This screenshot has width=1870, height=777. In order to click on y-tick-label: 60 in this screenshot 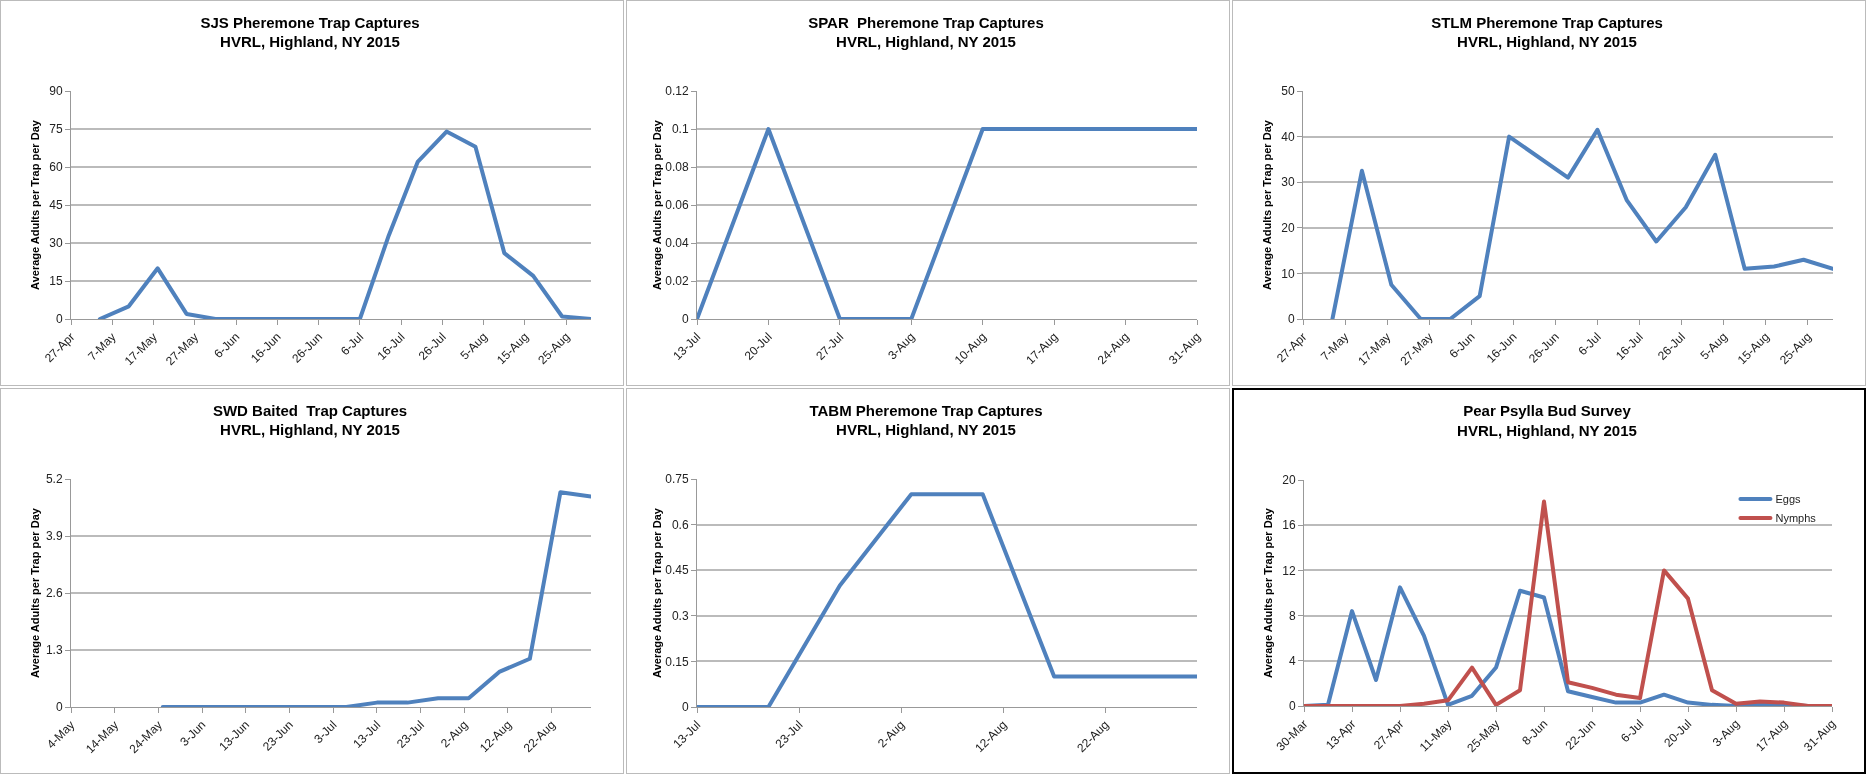, I will do `click(56, 167)`.